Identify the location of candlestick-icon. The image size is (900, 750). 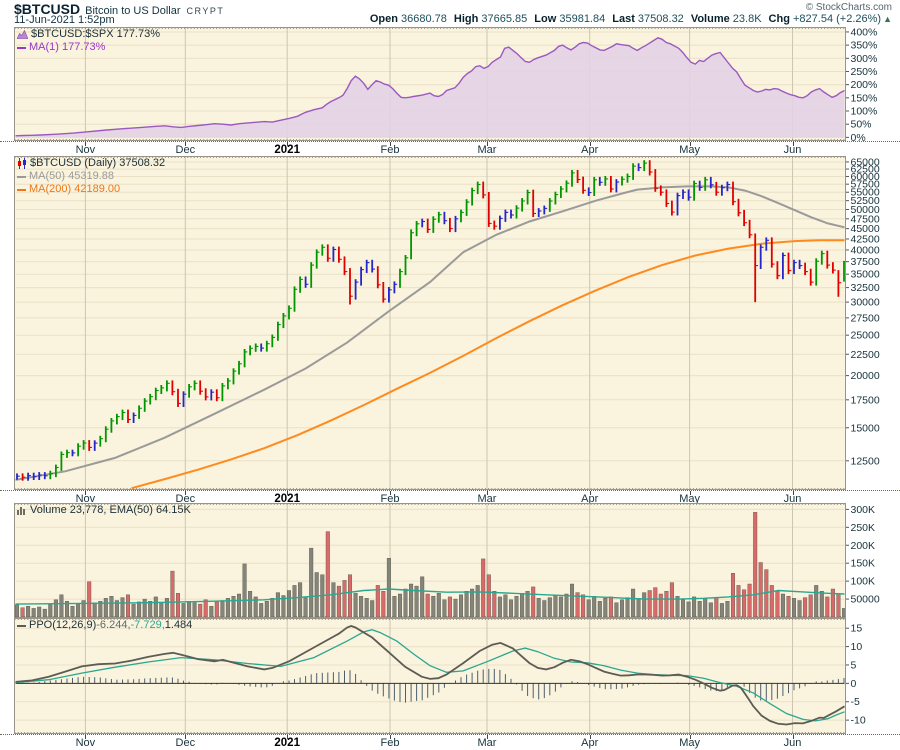
(22, 163).